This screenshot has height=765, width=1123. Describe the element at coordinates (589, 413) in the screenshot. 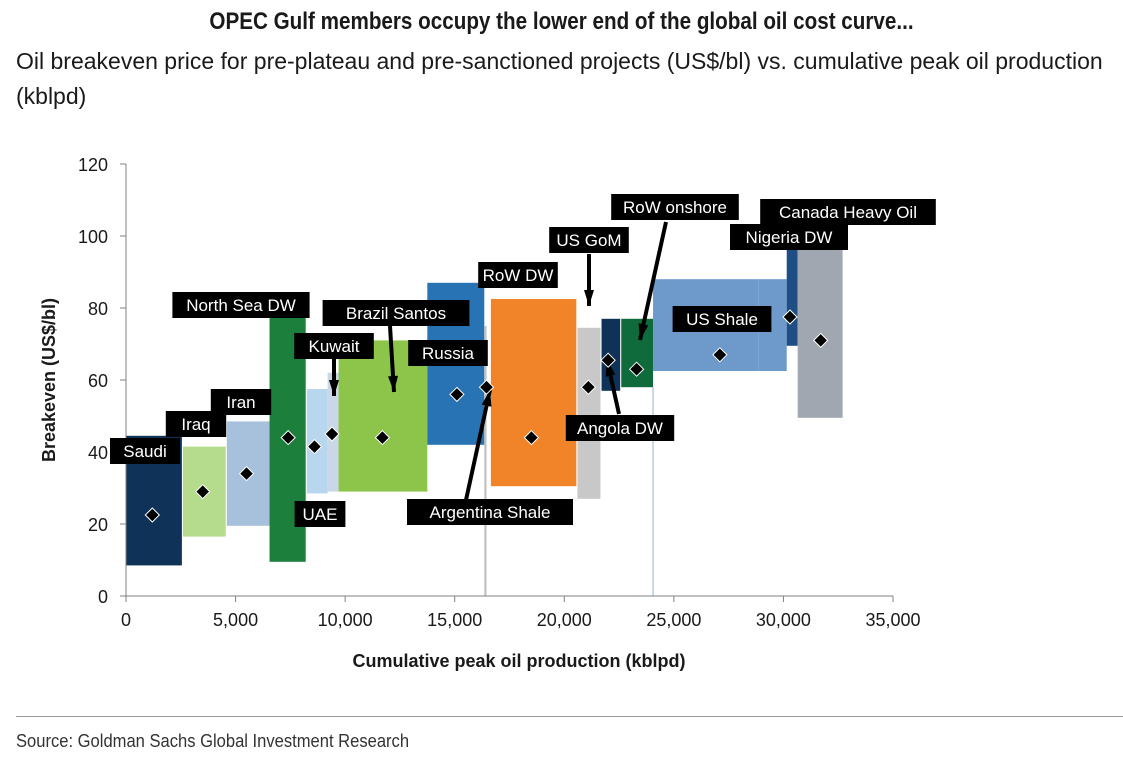

I see `bar-us-gom` at that location.